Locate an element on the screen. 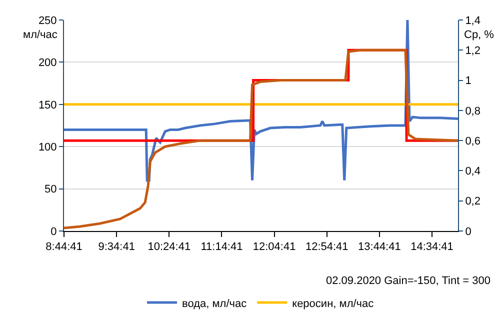  y-tick-label: 200 is located at coordinates (47, 63).